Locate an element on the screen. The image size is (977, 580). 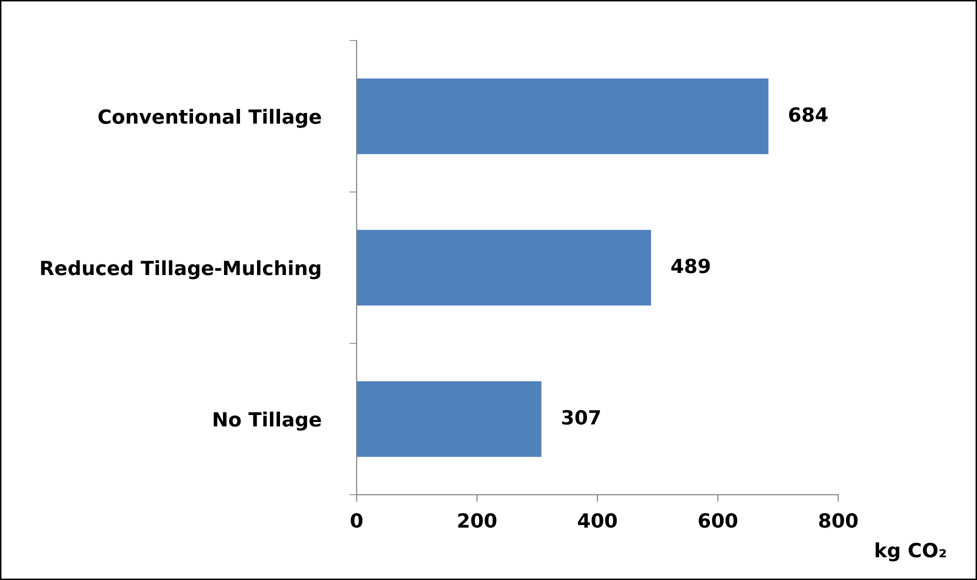
data-label: 307 is located at coordinates (581, 417).